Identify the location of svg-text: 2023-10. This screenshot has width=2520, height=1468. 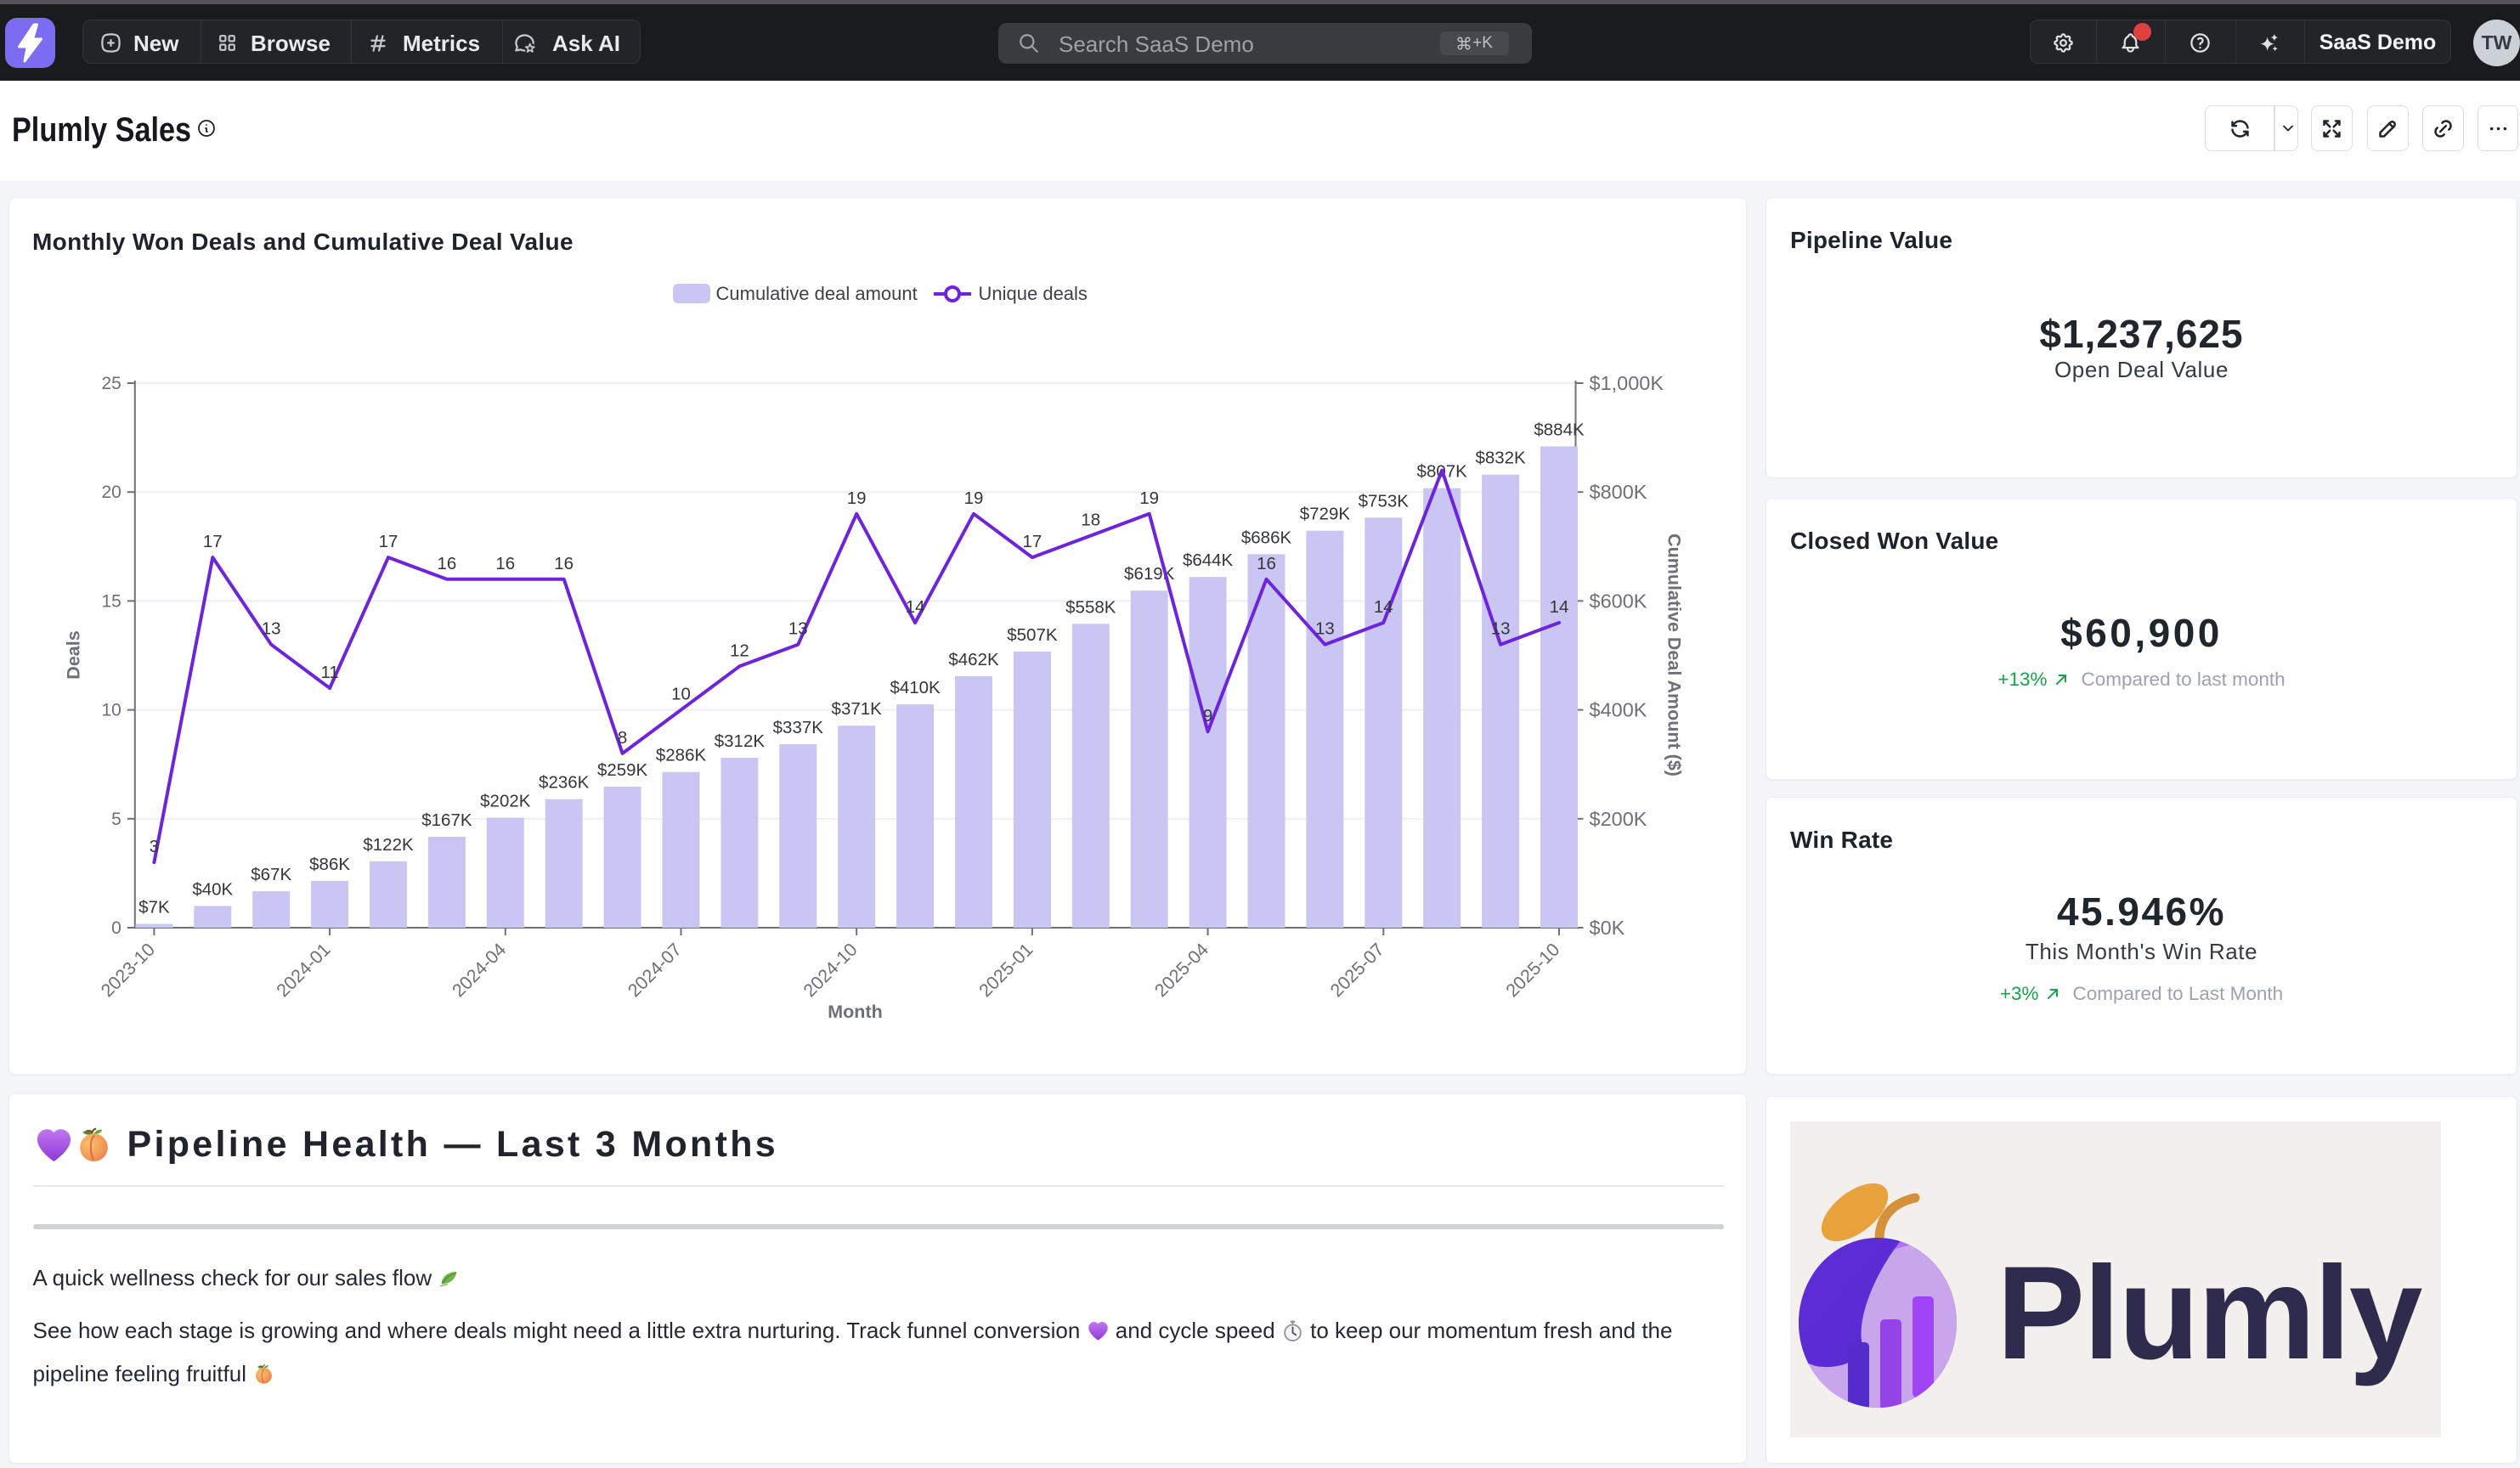
(128, 971).